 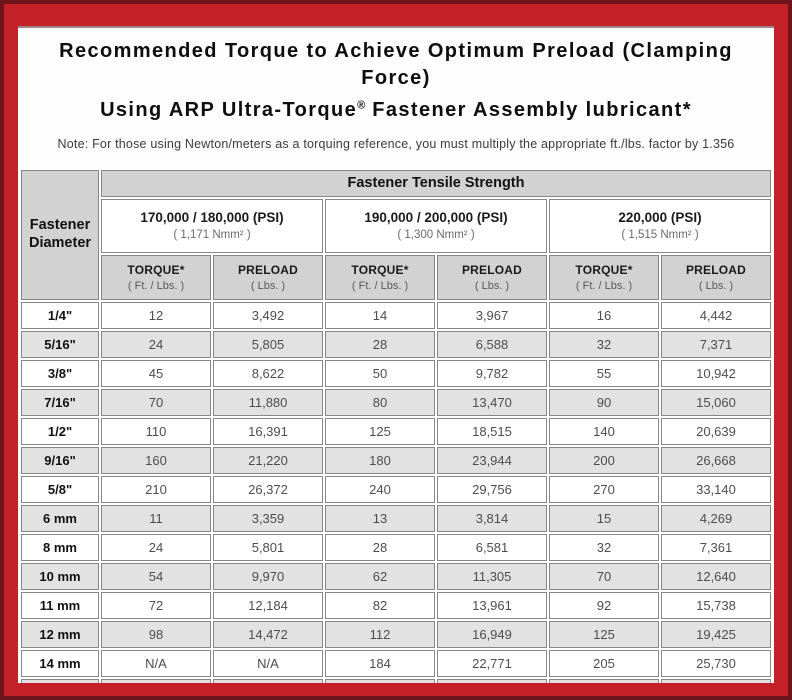 What do you see at coordinates (268, 460) in the screenshot?
I see `value-cell: 21,220` at bounding box center [268, 460].